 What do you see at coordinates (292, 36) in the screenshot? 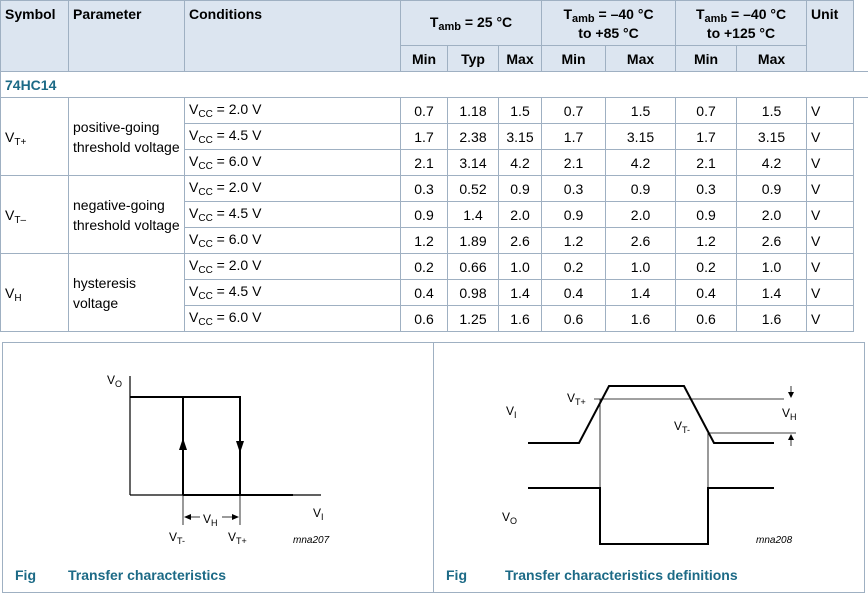
I see `header-conditions: Conditions` at bounding box center [292, 36].